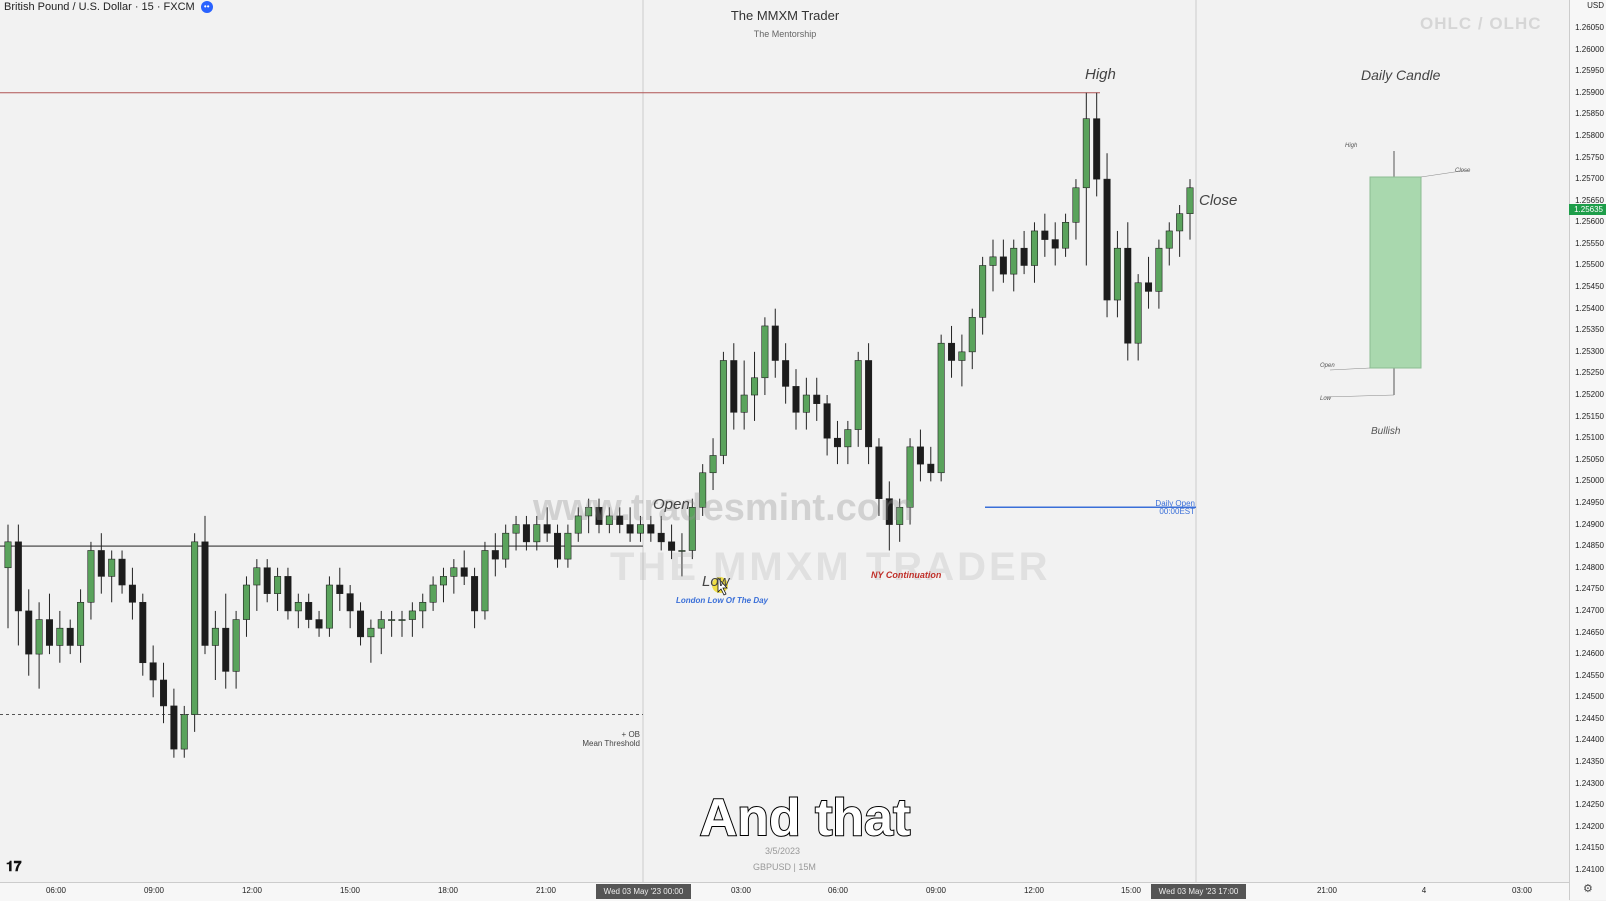 This screenshot has height=901, width=1606. Describe the element at coordinates (14, 866) in the screenshot. I see `tradingview-logo-icon: 𝟏𝟕` at that location.